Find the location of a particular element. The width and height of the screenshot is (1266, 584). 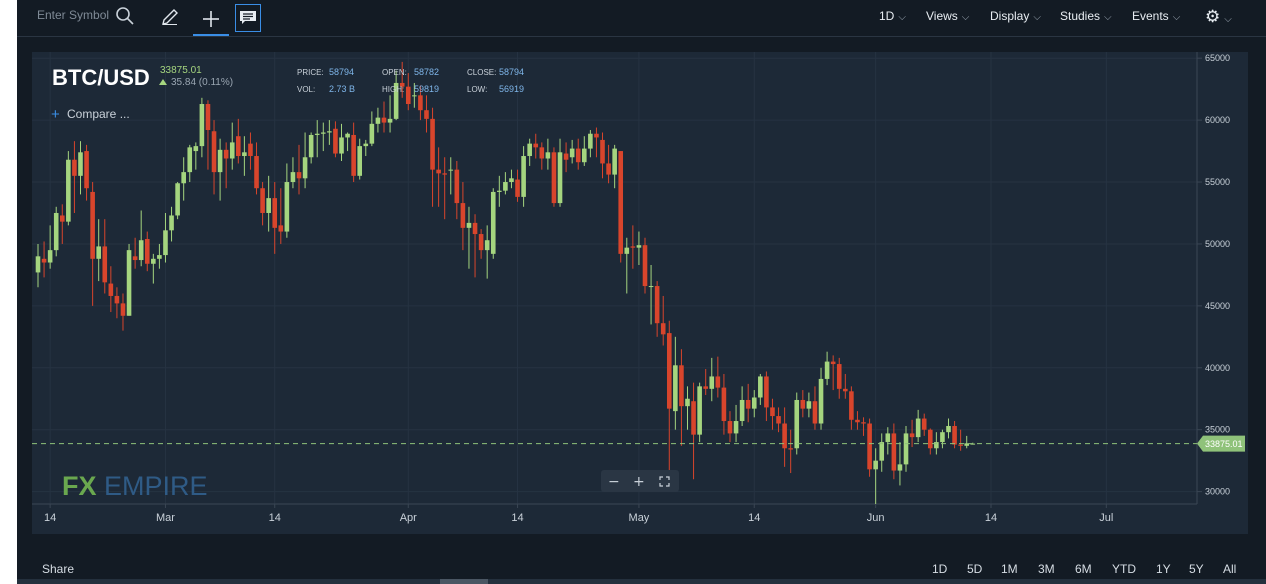

y-tick-label: 40000 is located at coordinates (1217, 368).